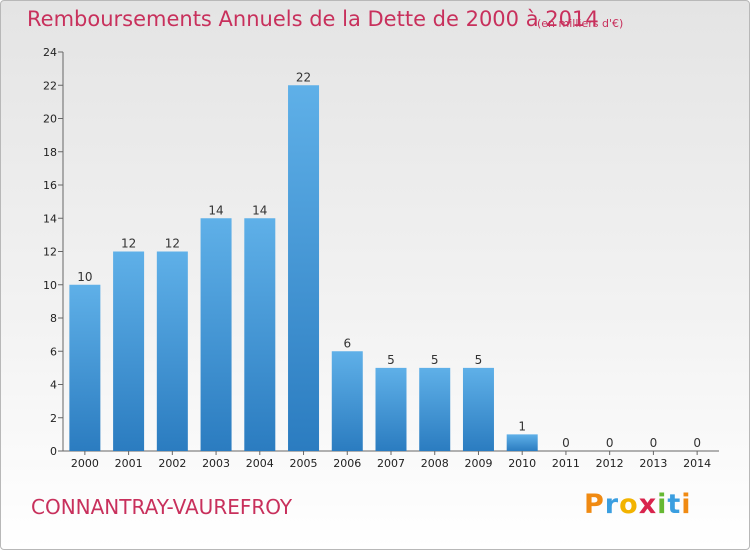  What do you see at coordinates (391, 463) in the screenshot?
I see `x-tick-label: 2007` at bounding box center [391, 463].